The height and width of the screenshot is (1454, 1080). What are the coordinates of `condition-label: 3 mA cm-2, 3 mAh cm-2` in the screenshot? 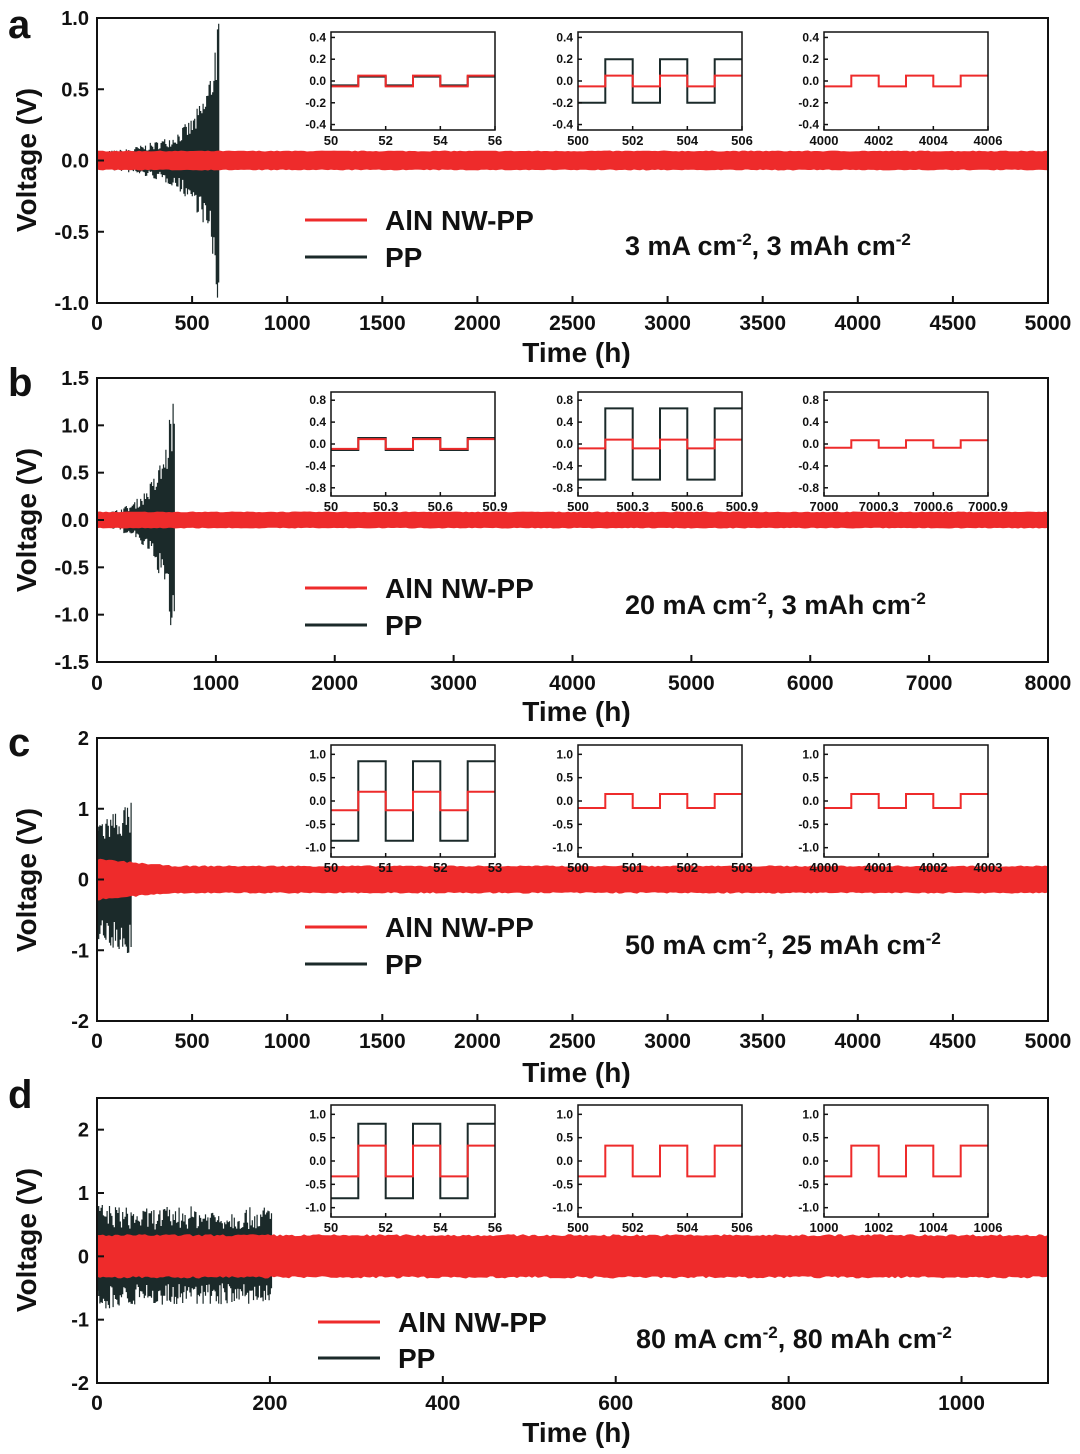 It's located at (768, 245).